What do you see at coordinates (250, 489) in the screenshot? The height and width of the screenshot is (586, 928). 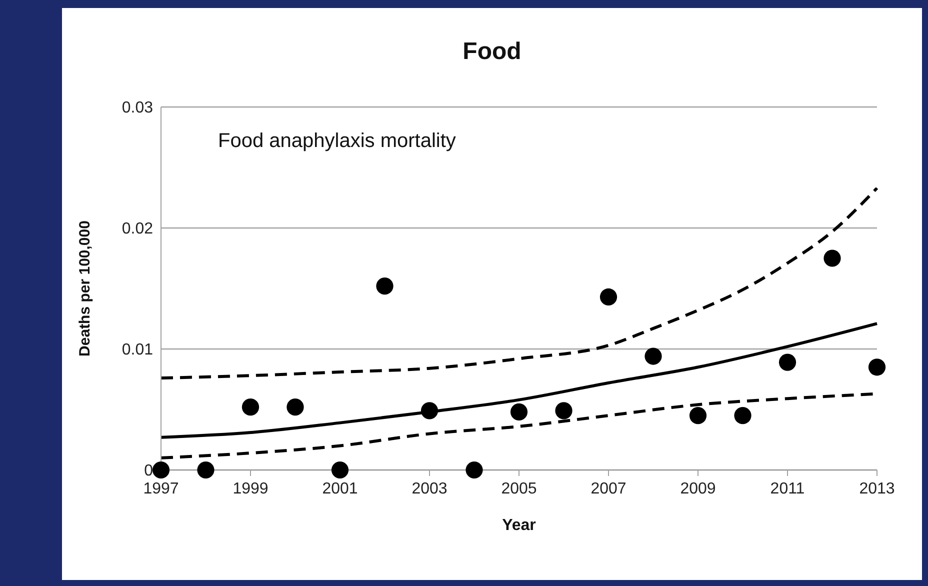 I see `x-tick-label: 1999` at bounding box center [250, 489].